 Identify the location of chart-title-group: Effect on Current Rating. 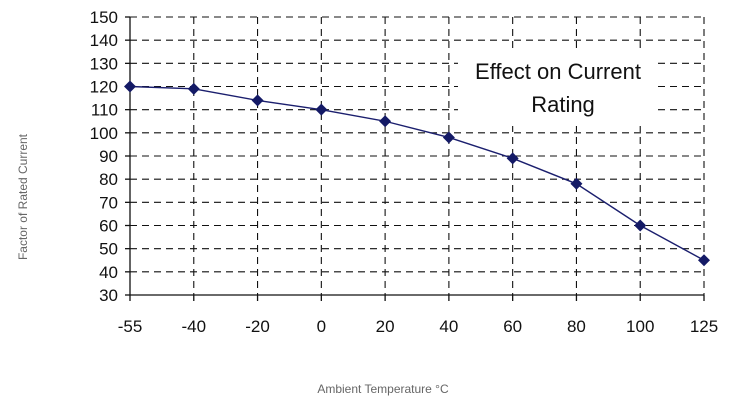
(558, 89).